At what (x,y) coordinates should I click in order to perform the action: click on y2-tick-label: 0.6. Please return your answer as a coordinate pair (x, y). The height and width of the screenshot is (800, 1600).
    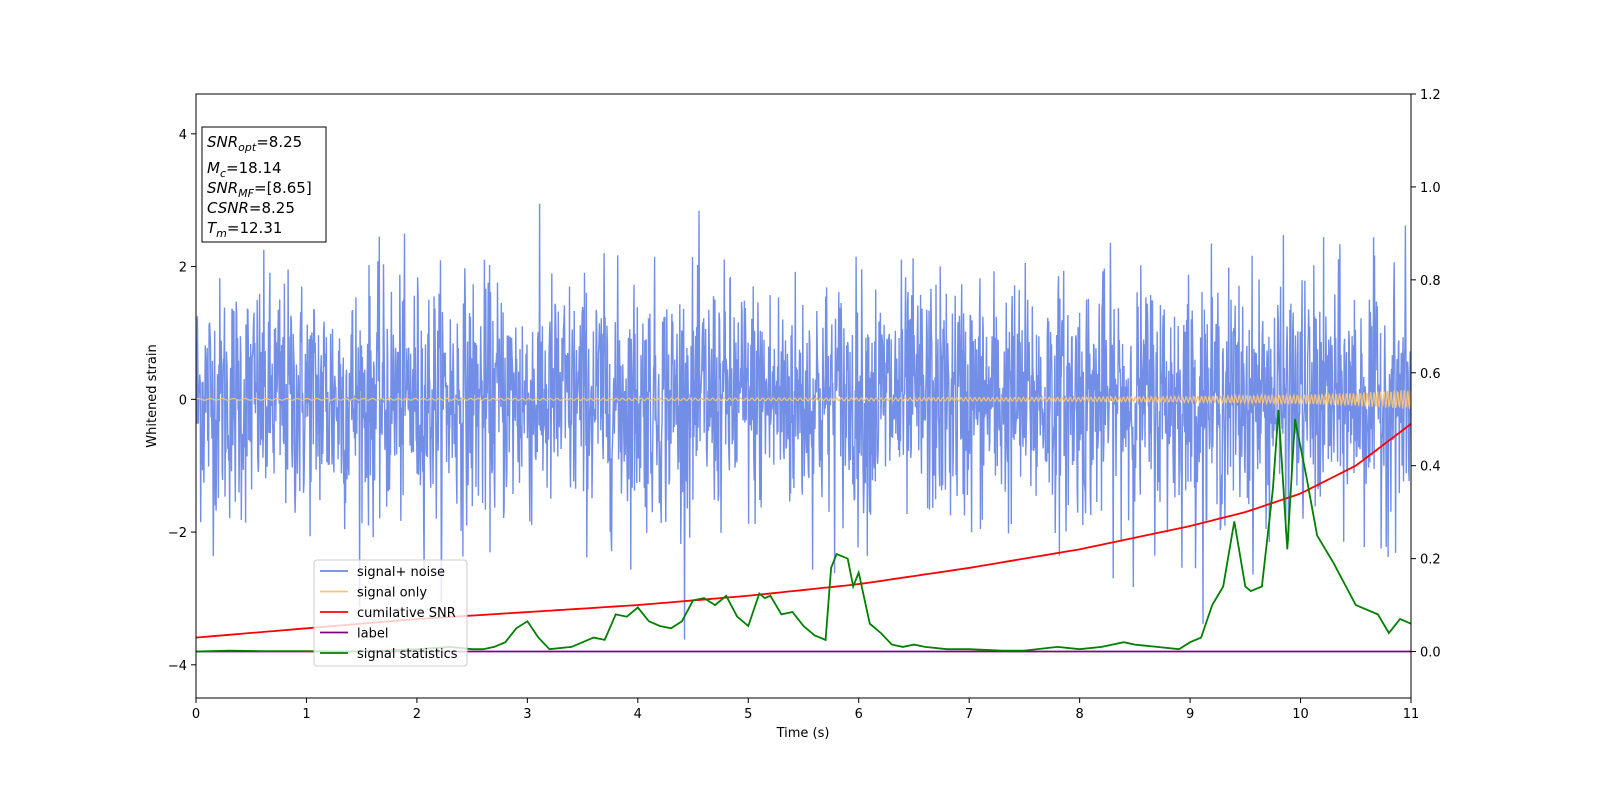
    Looking at the image, I should click on (1430, 374).